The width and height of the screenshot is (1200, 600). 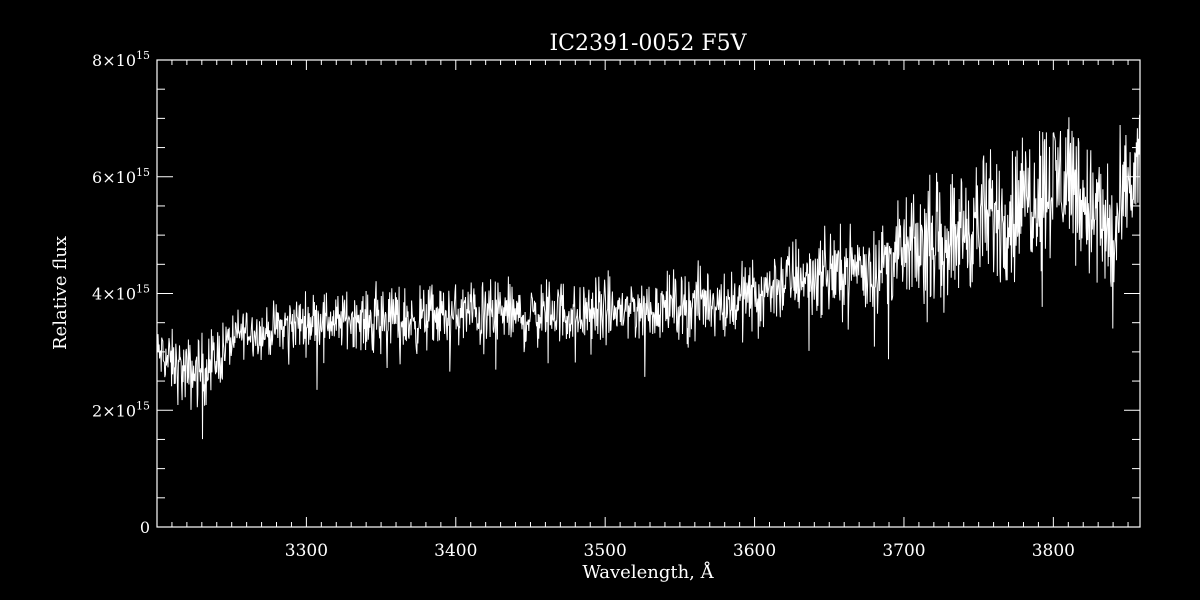 What do you see at coordinates (648, 43) in the screenshot?
I see `chart-title: IC2391-0052 F5V` at bounding box center [648, 43].